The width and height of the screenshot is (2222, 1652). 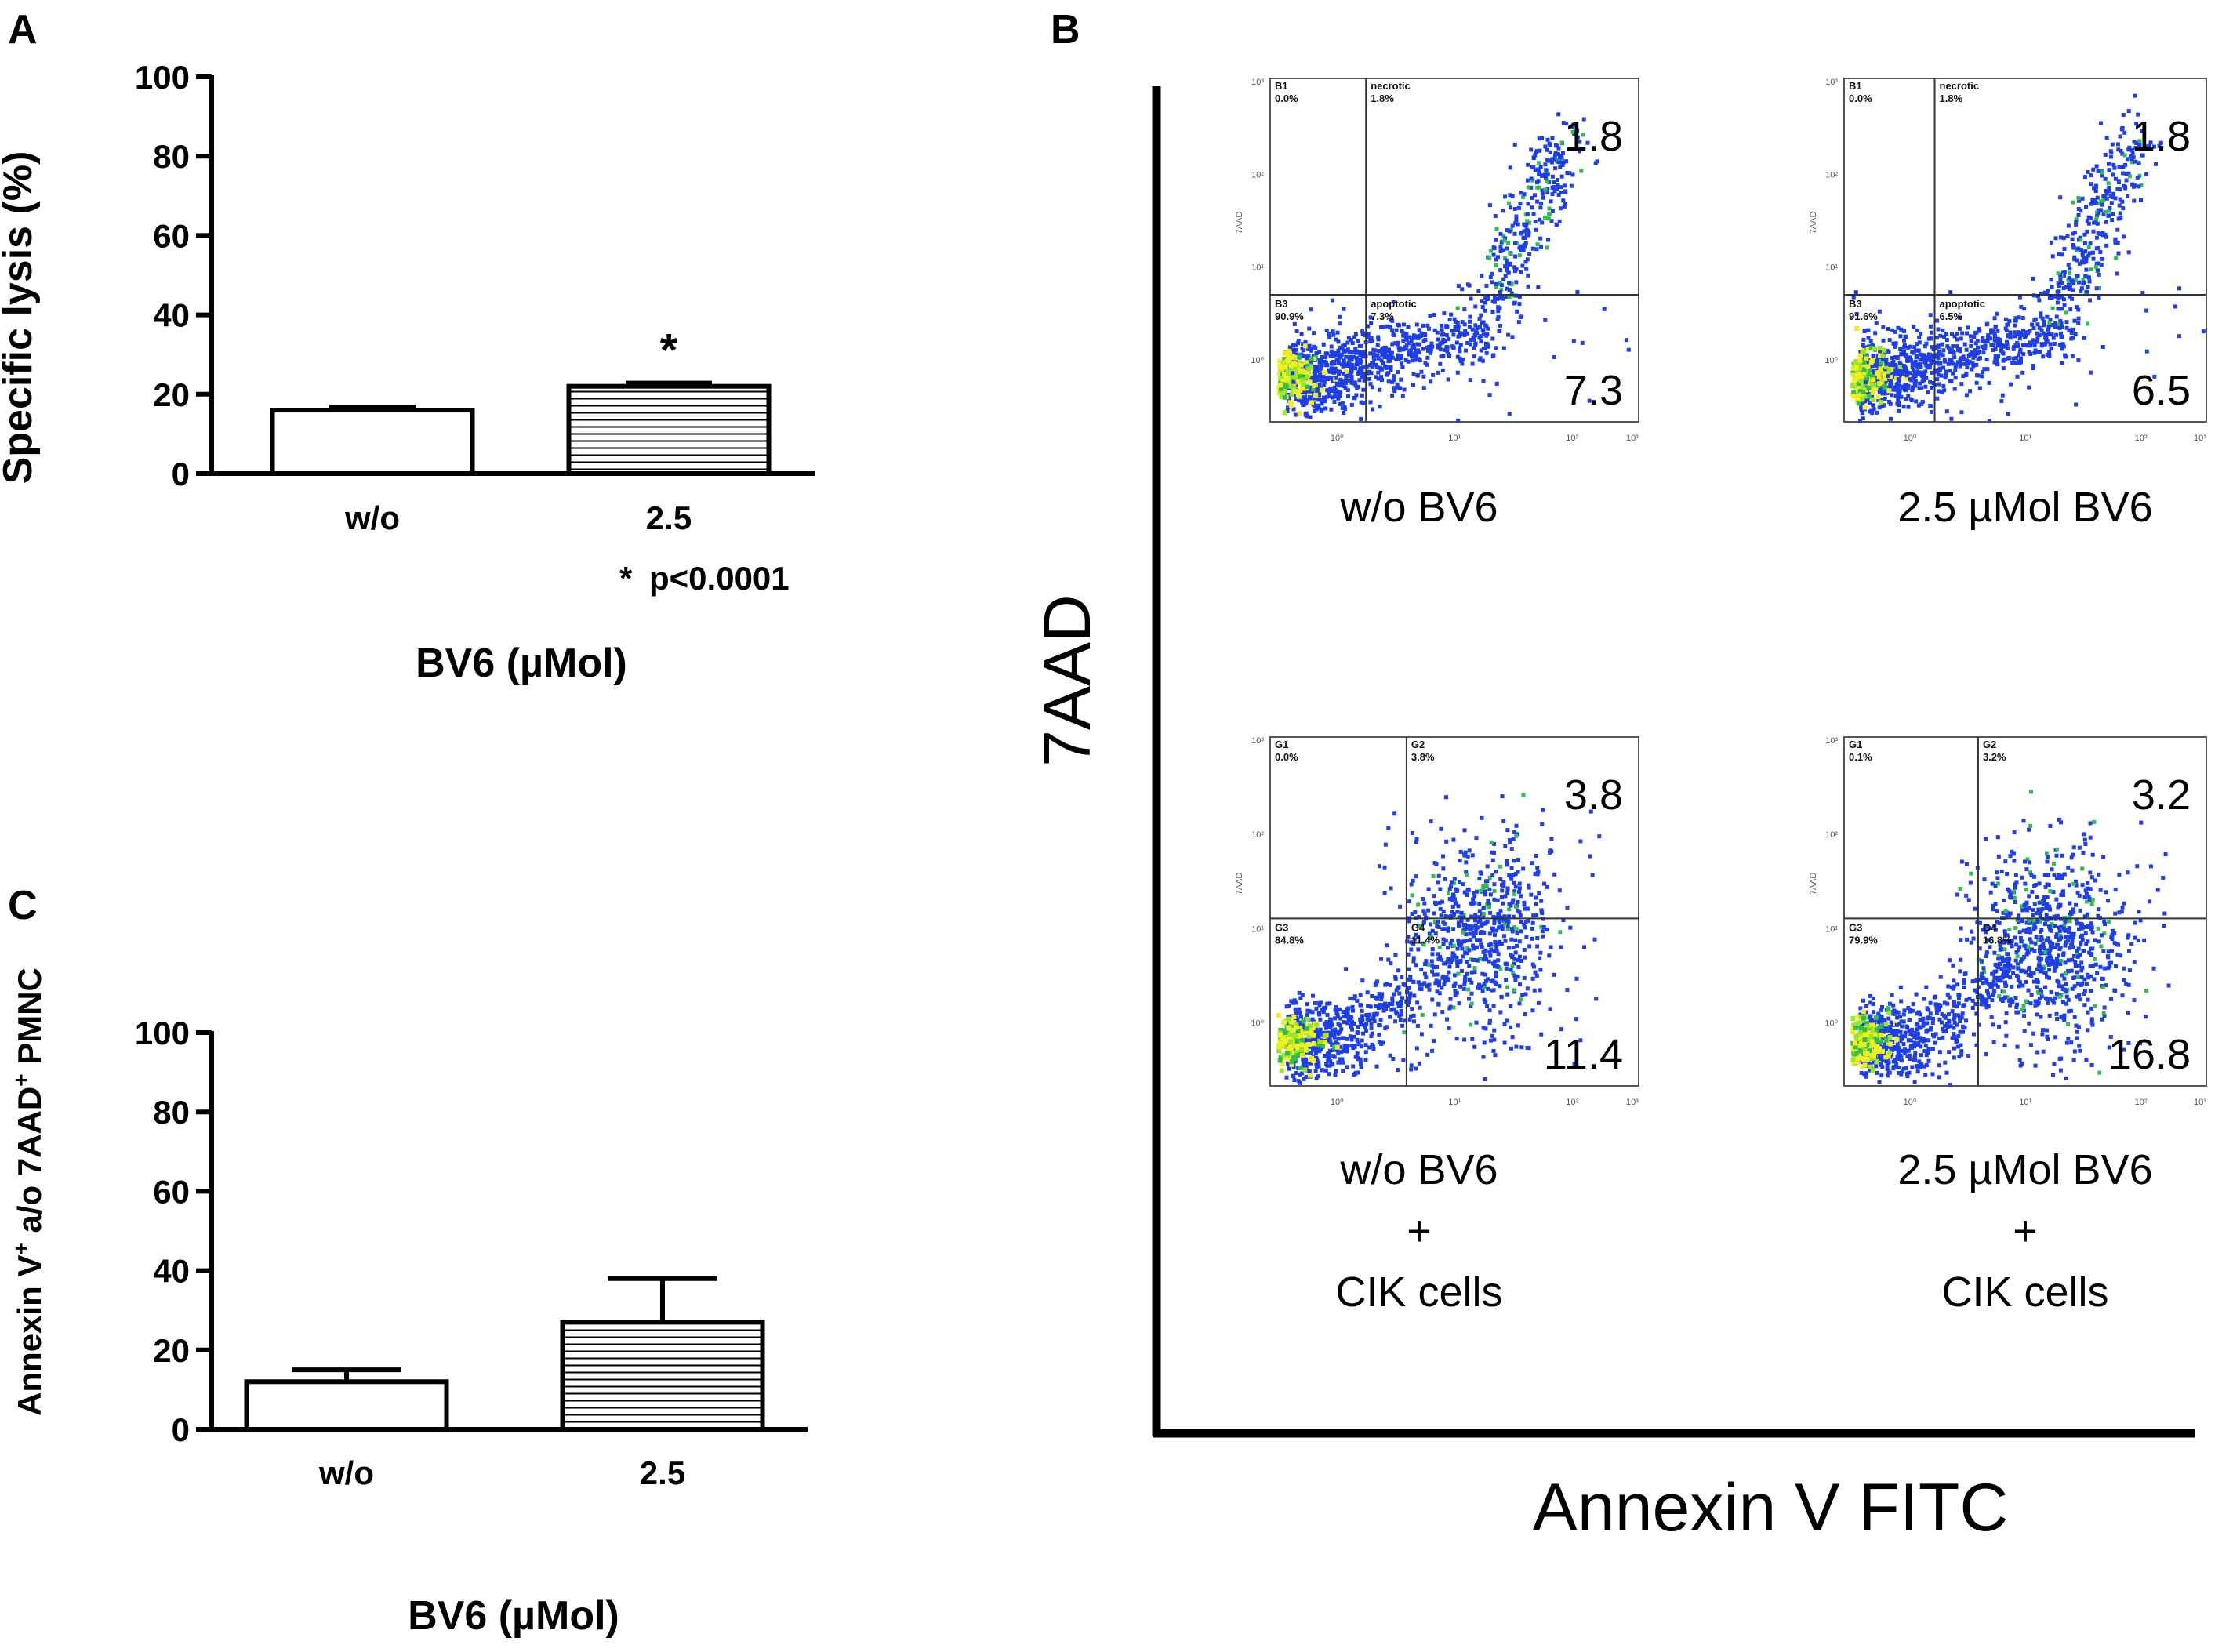 What do you see at coordinates (2200, 438) in the screenshot?
I see `flow-x-tick-label: 10³` at bounding box center [2200, 438].